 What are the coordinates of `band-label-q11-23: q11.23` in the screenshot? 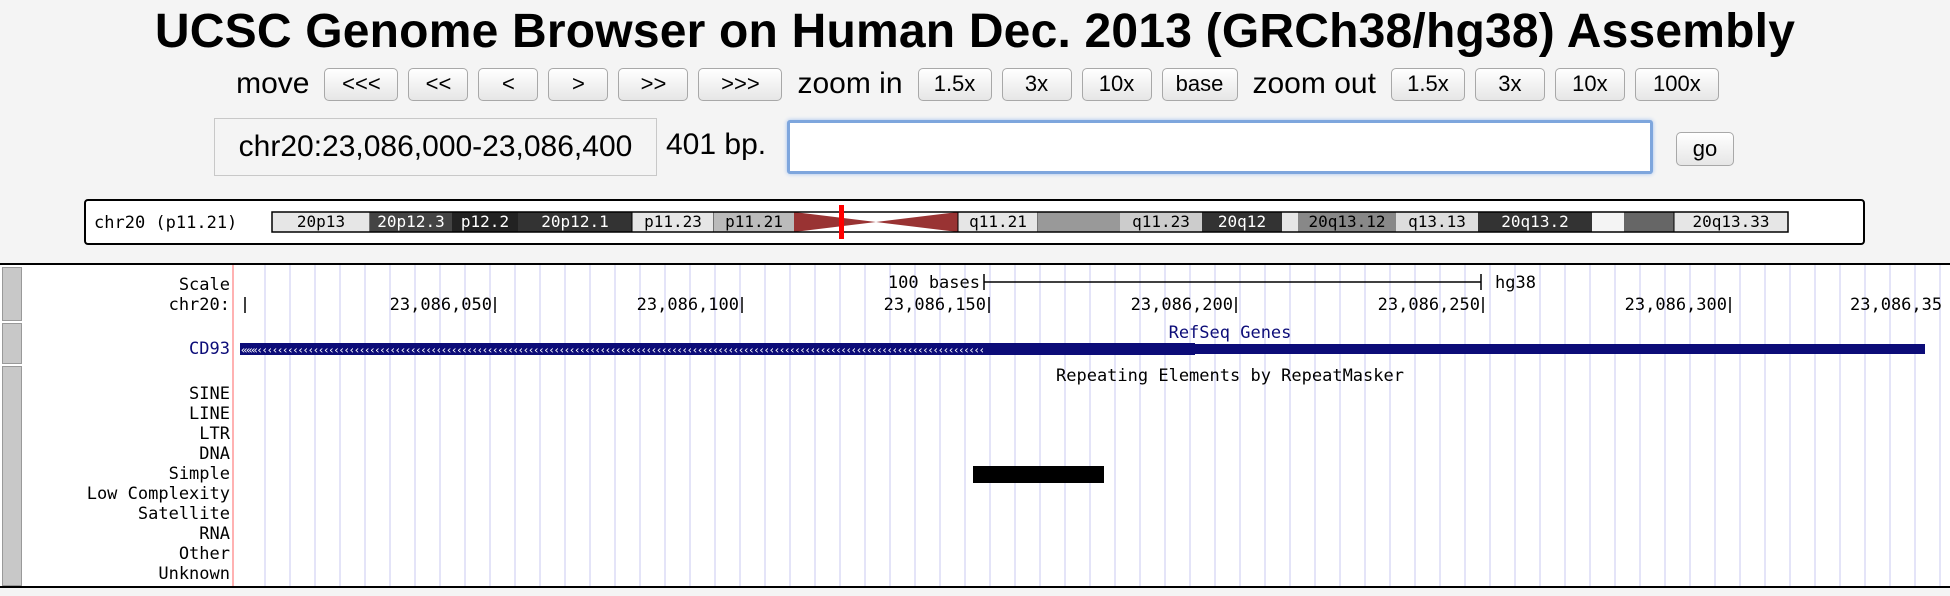 It's located at (1161, 221).